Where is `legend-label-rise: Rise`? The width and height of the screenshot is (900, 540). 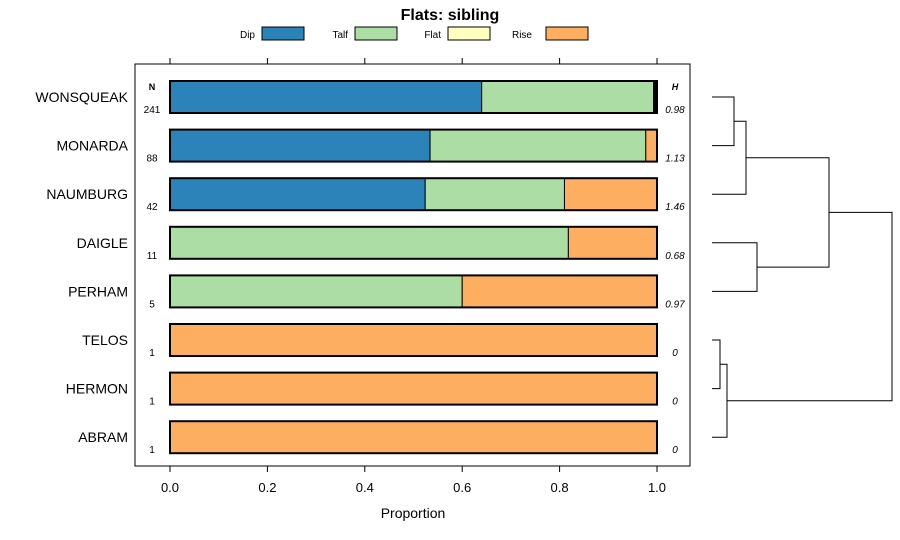
legend-label-rise: Rise is located at coordinates (522, 35).